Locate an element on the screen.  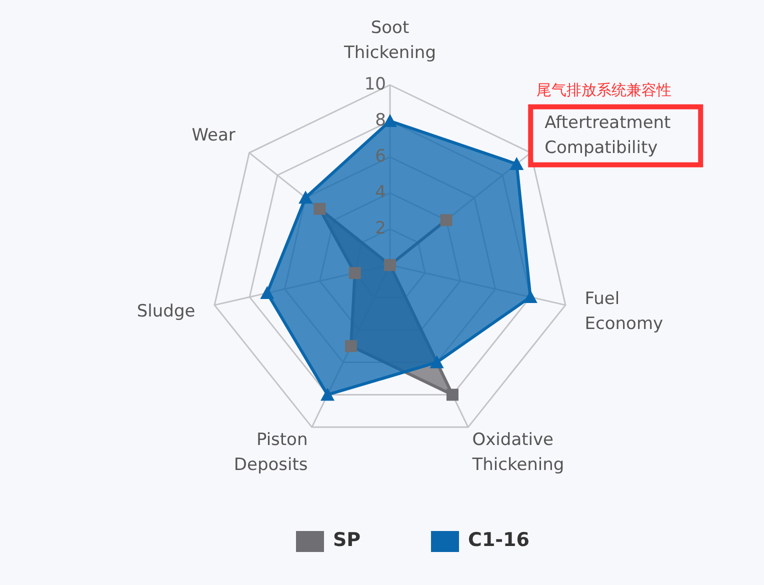
spoke-label: Sludge is located at coordinates (166, 310).